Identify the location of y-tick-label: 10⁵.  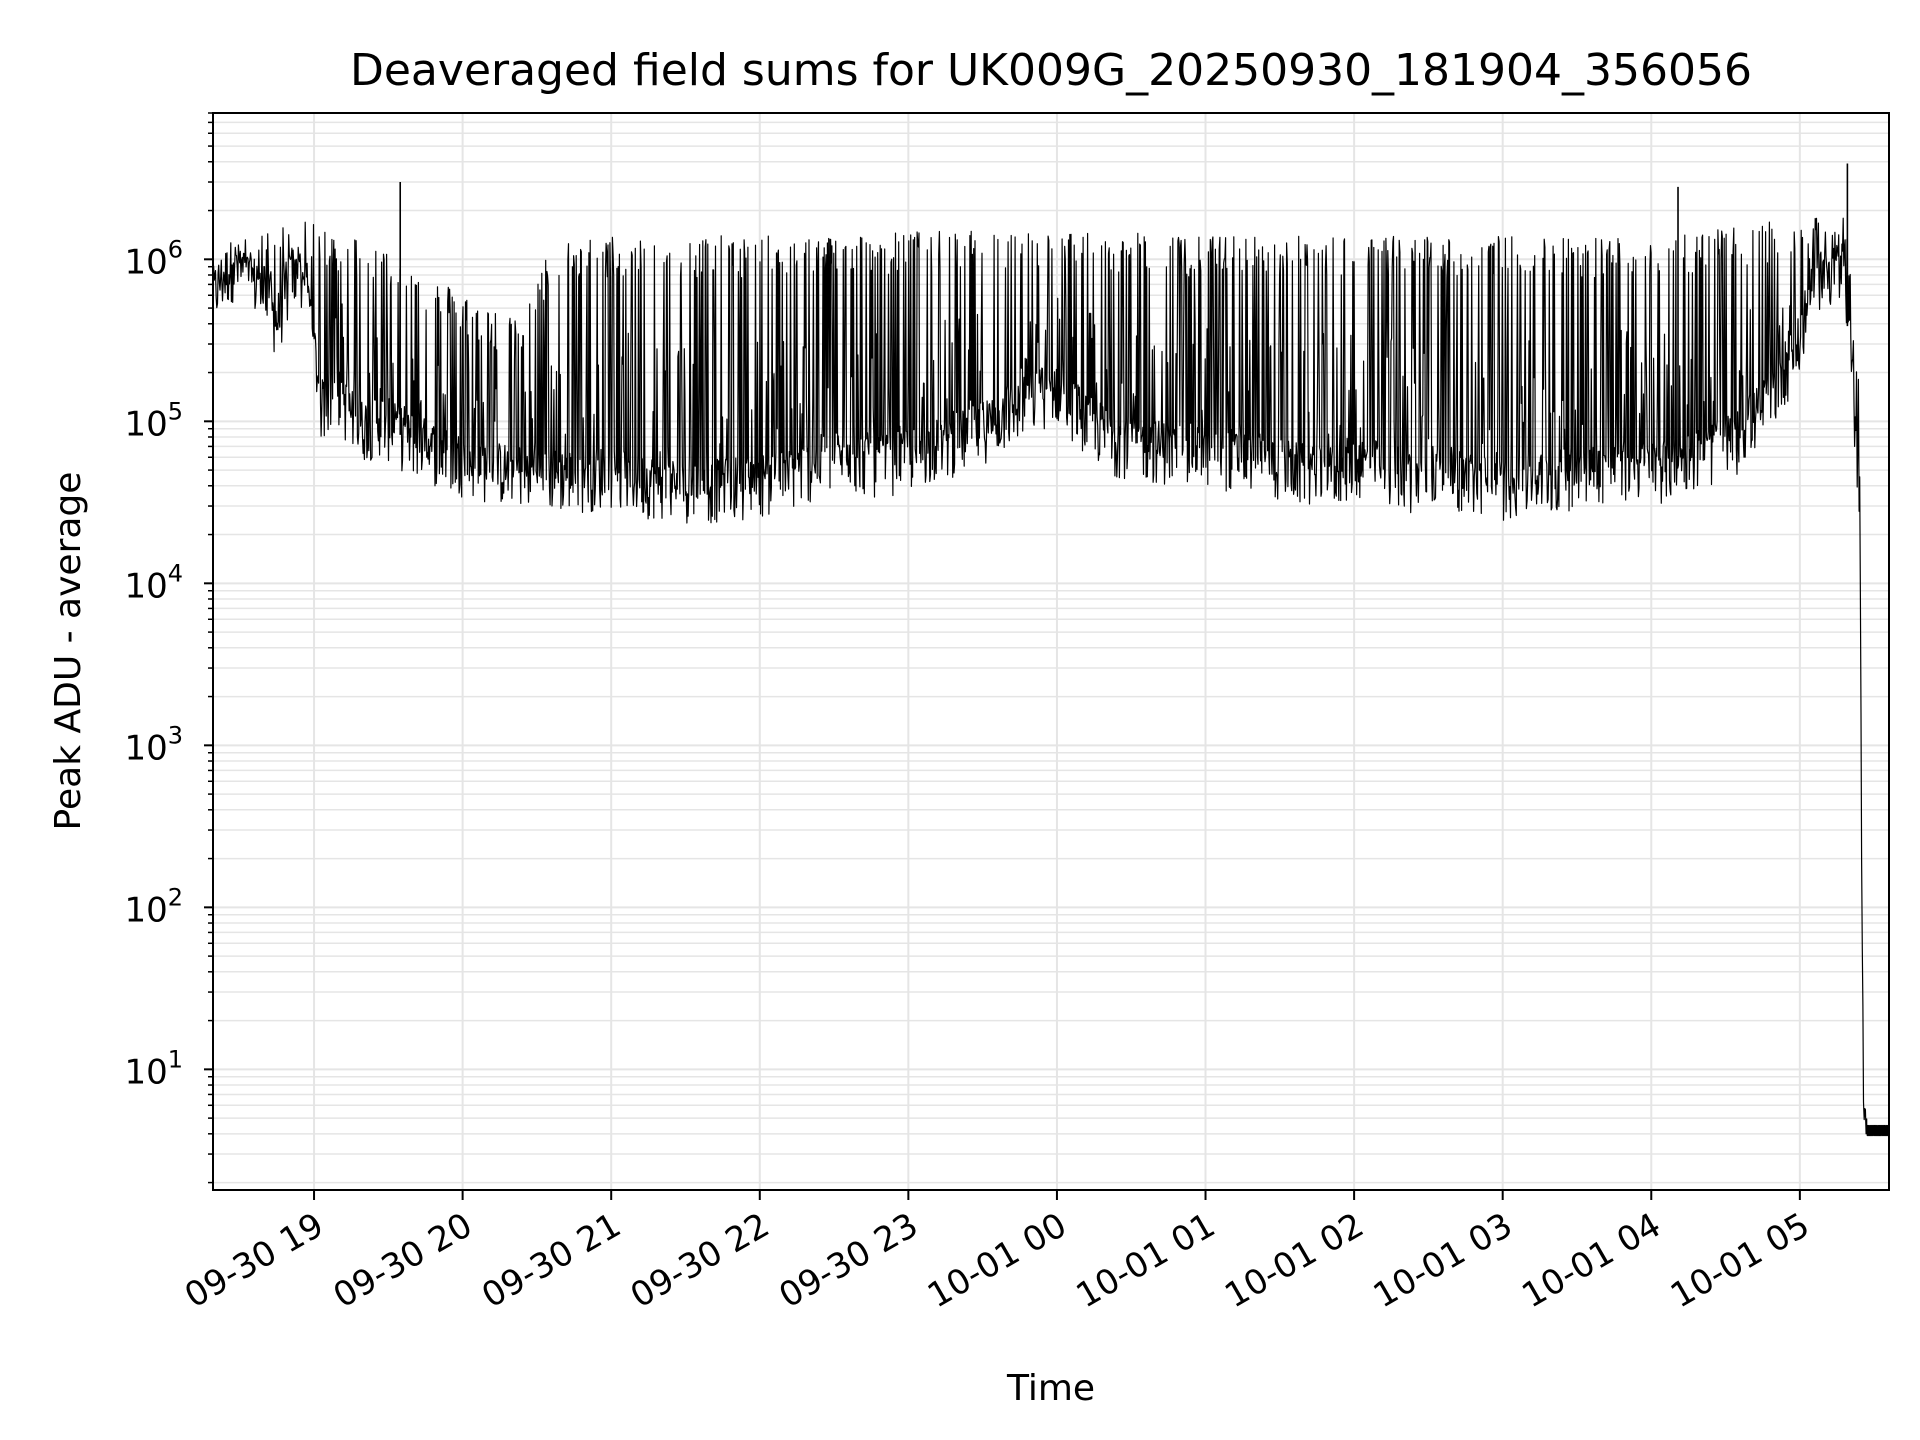
(153, 420).